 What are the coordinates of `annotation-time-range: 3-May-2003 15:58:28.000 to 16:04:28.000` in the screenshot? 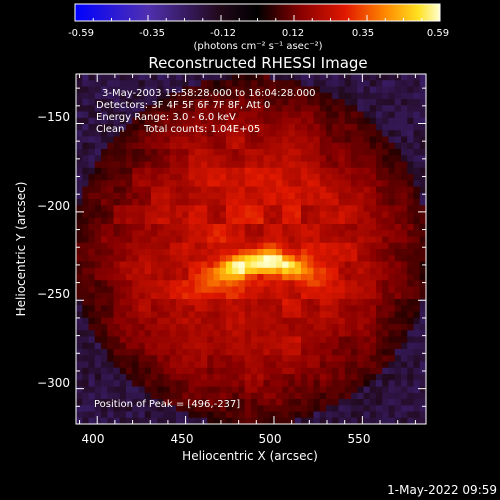 It's located at (208, 93).